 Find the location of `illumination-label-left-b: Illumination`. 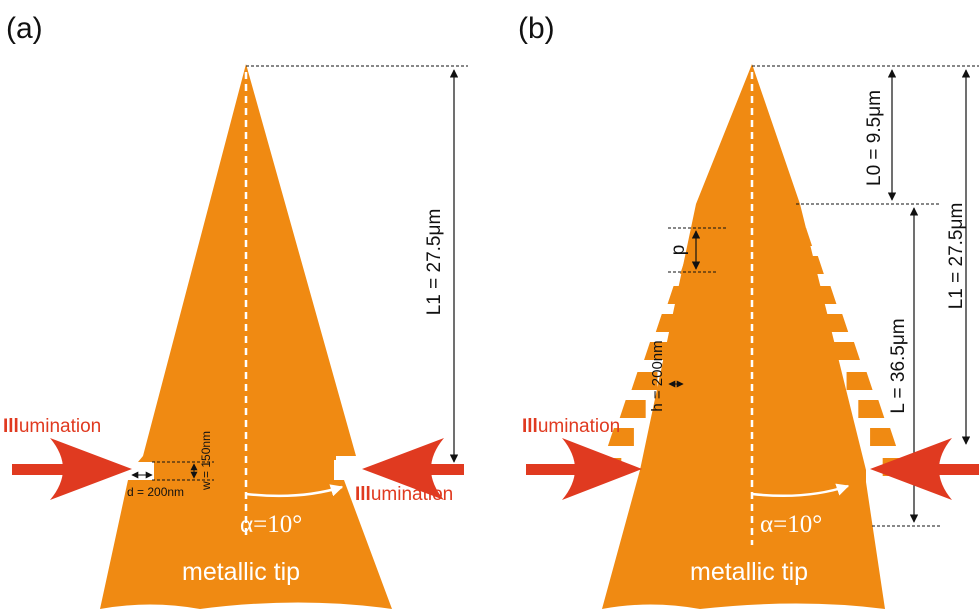

illumination-label-left-b: Illumination is located at coordinates (571, 426).